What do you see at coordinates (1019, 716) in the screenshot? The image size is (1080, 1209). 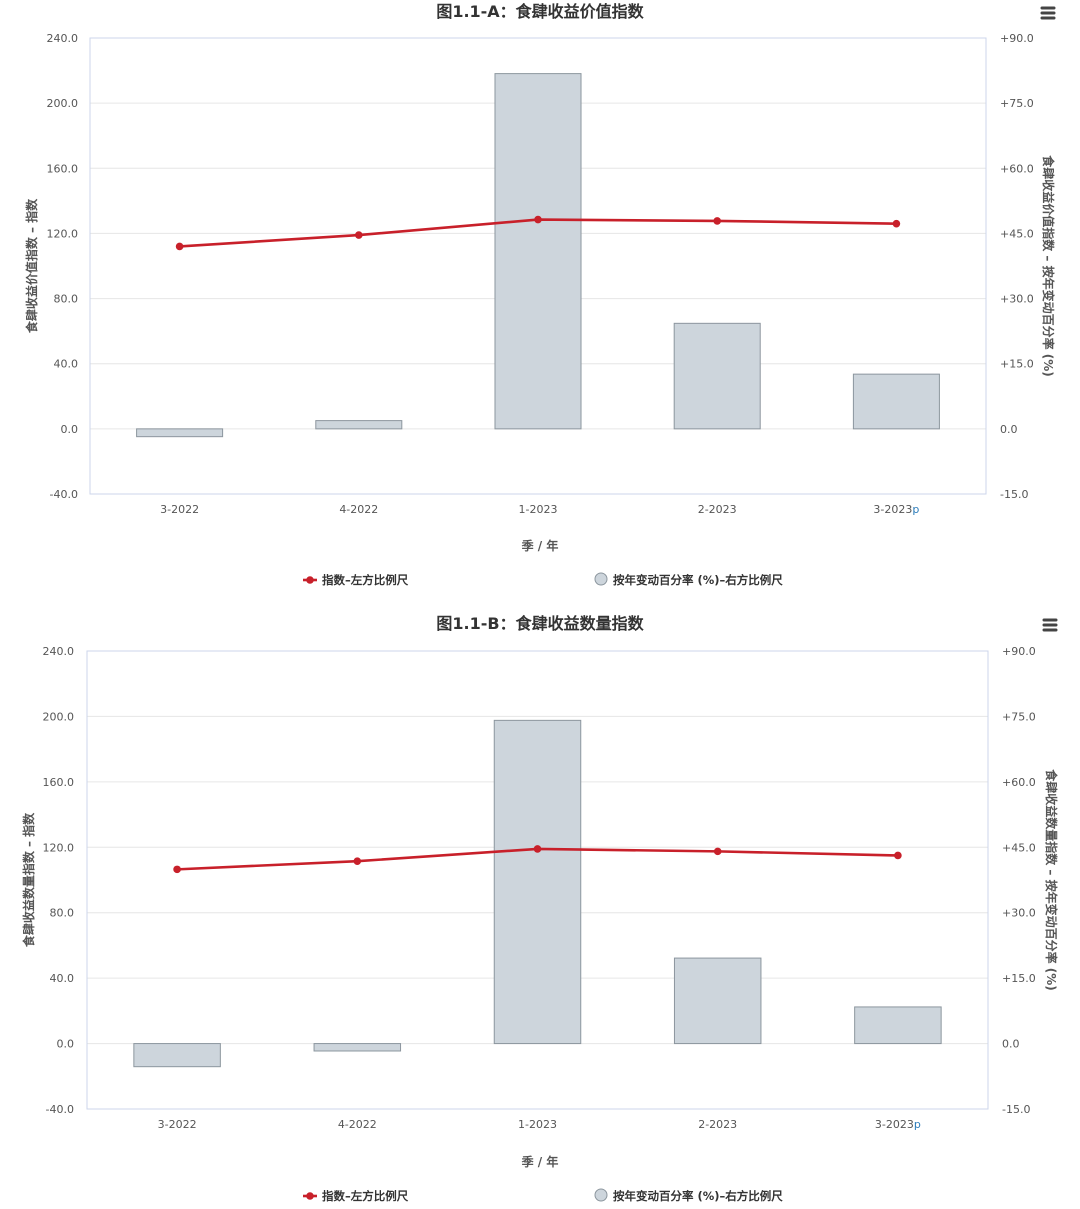 I see `chart-b-right-tick-label: +75.0` at bounding box center [1019, 716].